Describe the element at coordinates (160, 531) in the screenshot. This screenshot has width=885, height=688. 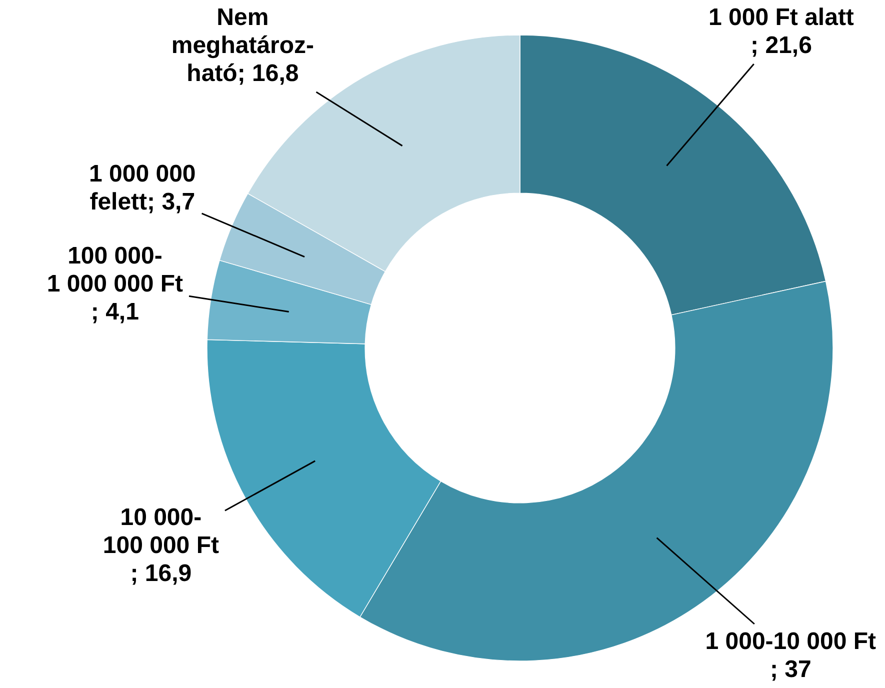
I see `slice-label: 10 000- 100 000 Ft` at that location.